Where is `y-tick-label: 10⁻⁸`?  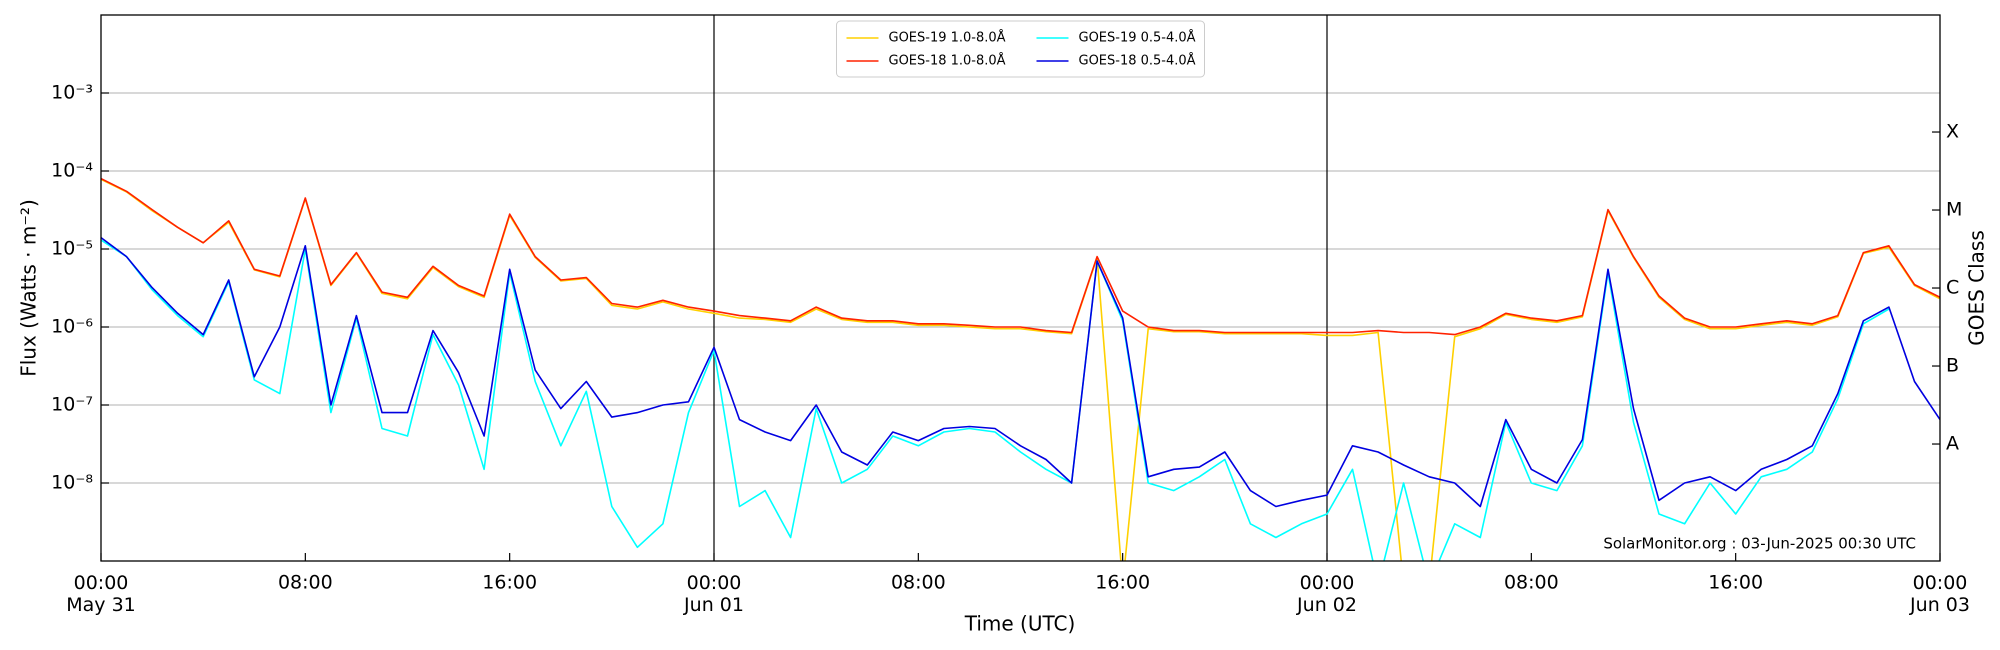 y-tick-label: 10⁻⁸ is located at coordinates (72, 483).